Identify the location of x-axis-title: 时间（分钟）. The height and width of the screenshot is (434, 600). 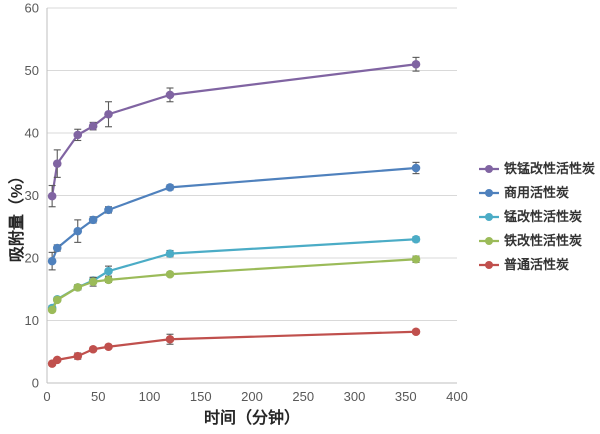
(252, 417).